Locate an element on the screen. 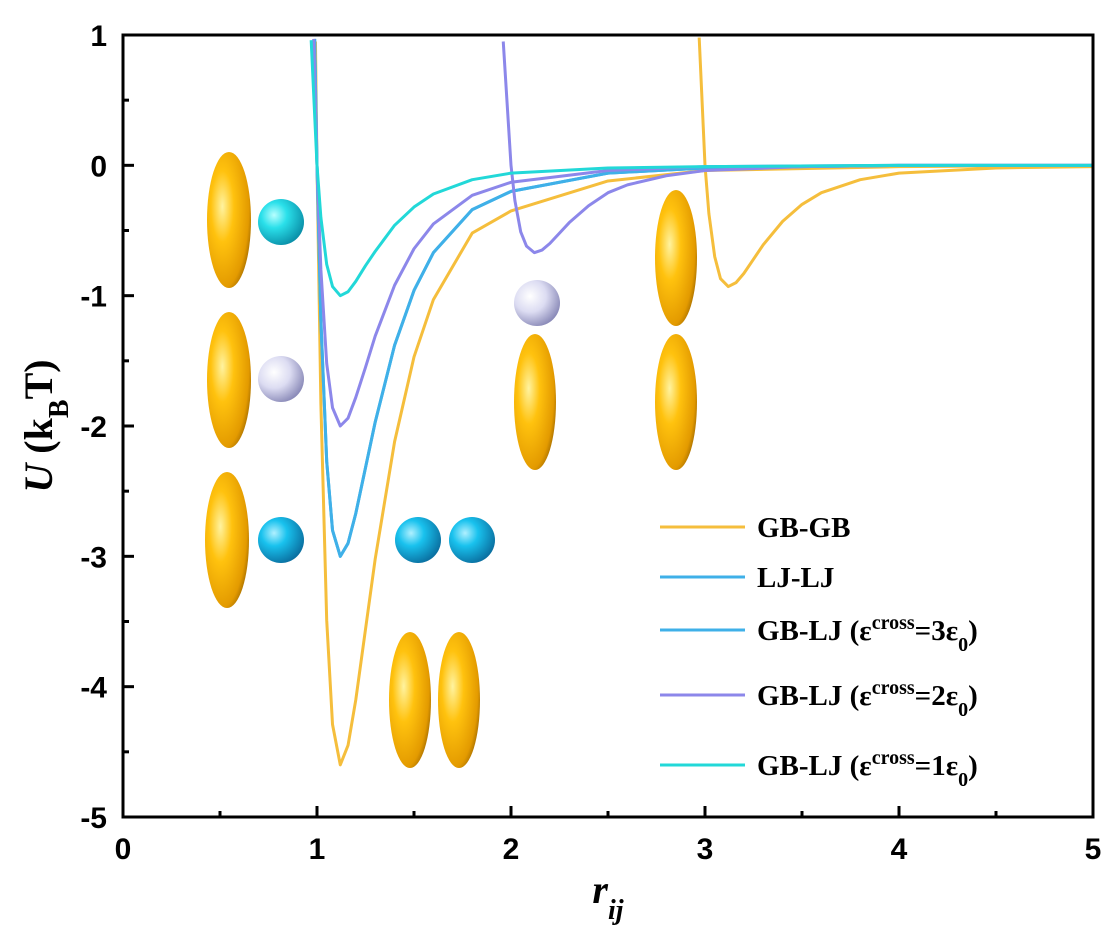 The height and width of the screenshot is (929, 1110). legend-label: GB-LJ (εcross=2ε0) is located at coordinates (867, 699).